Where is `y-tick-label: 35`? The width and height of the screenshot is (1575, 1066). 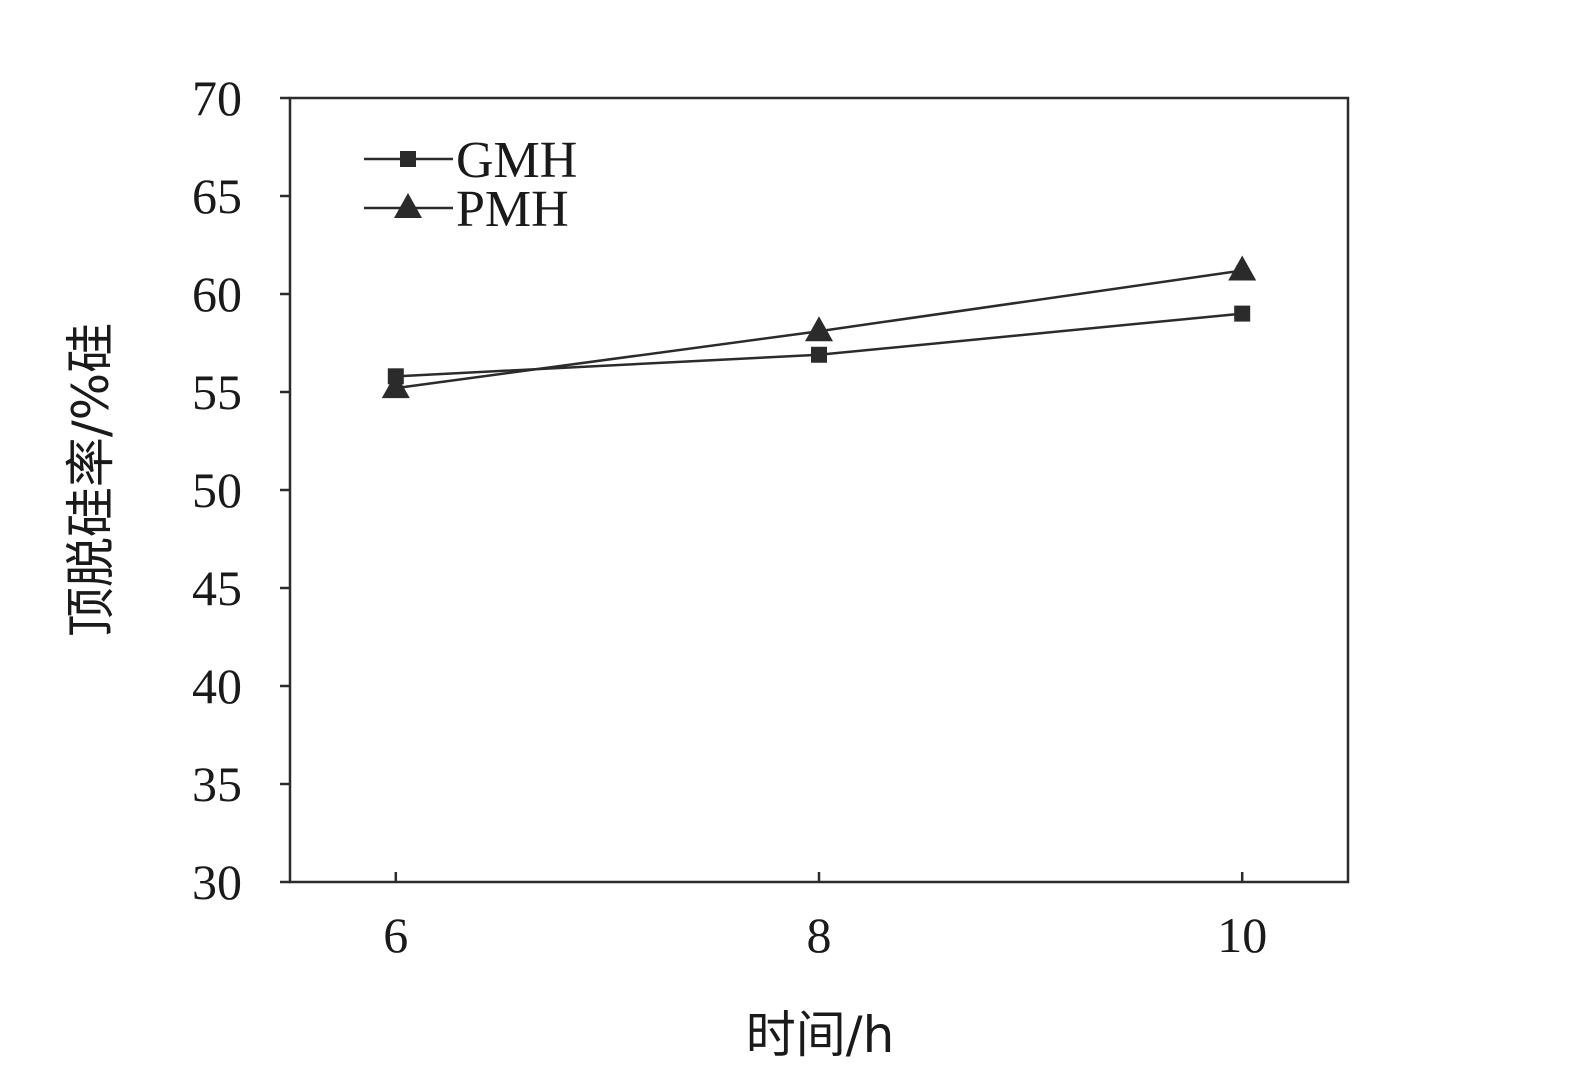 y-tick-label: 35 is located at coordinates (217, 784).